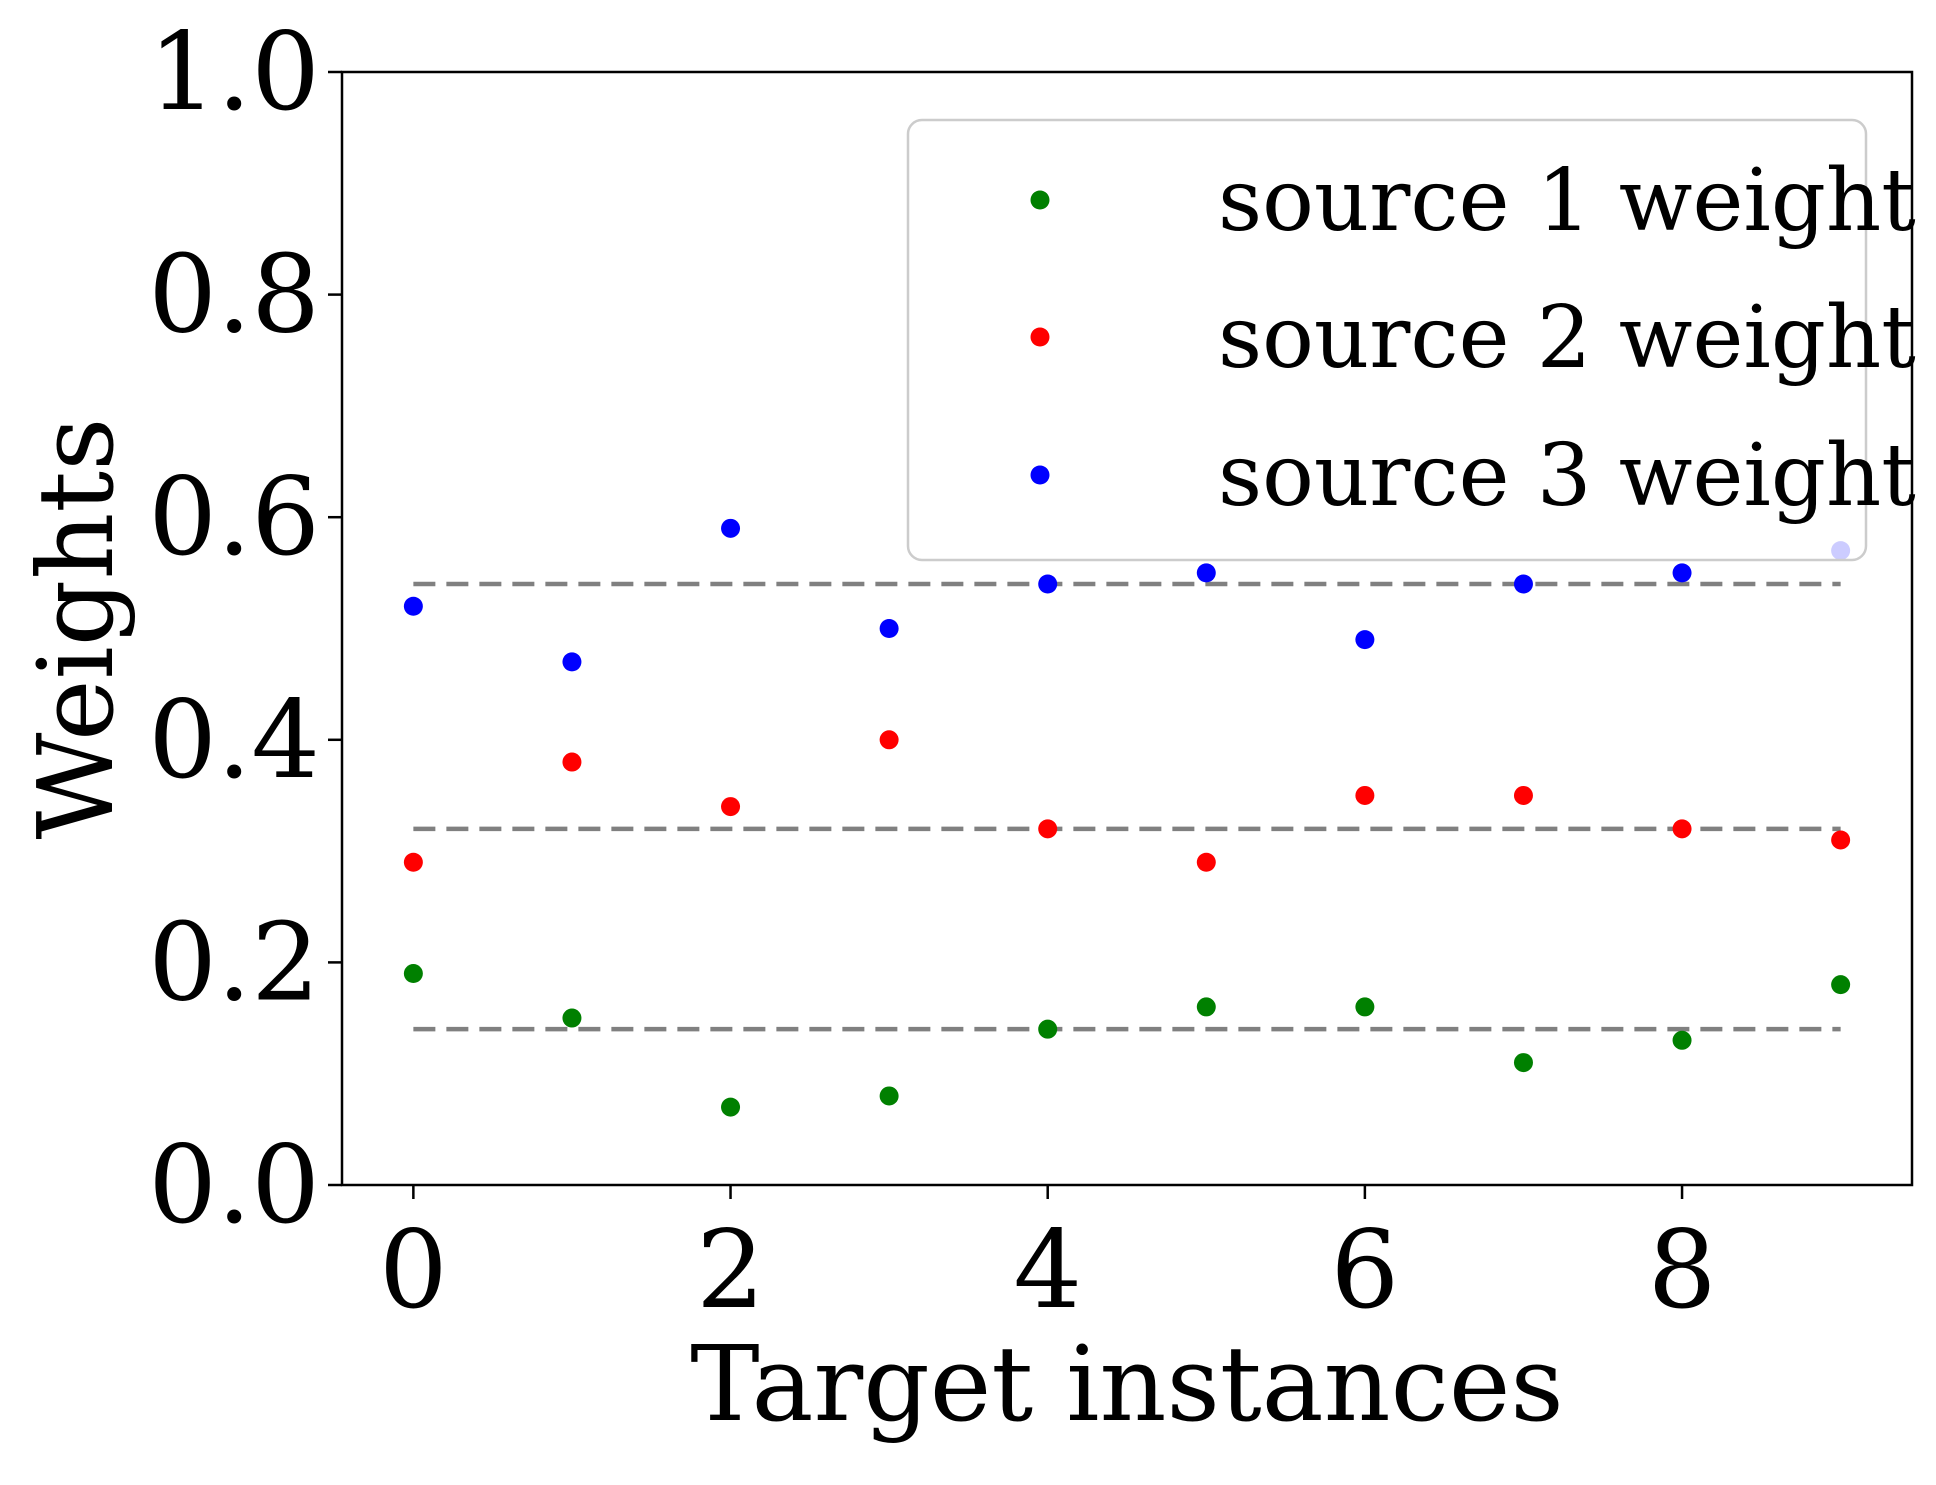 Image resolution: width=1936 pixels, height=1485 pixels. I want to click on y-tick-label: 0.0, so click(234, 1185).